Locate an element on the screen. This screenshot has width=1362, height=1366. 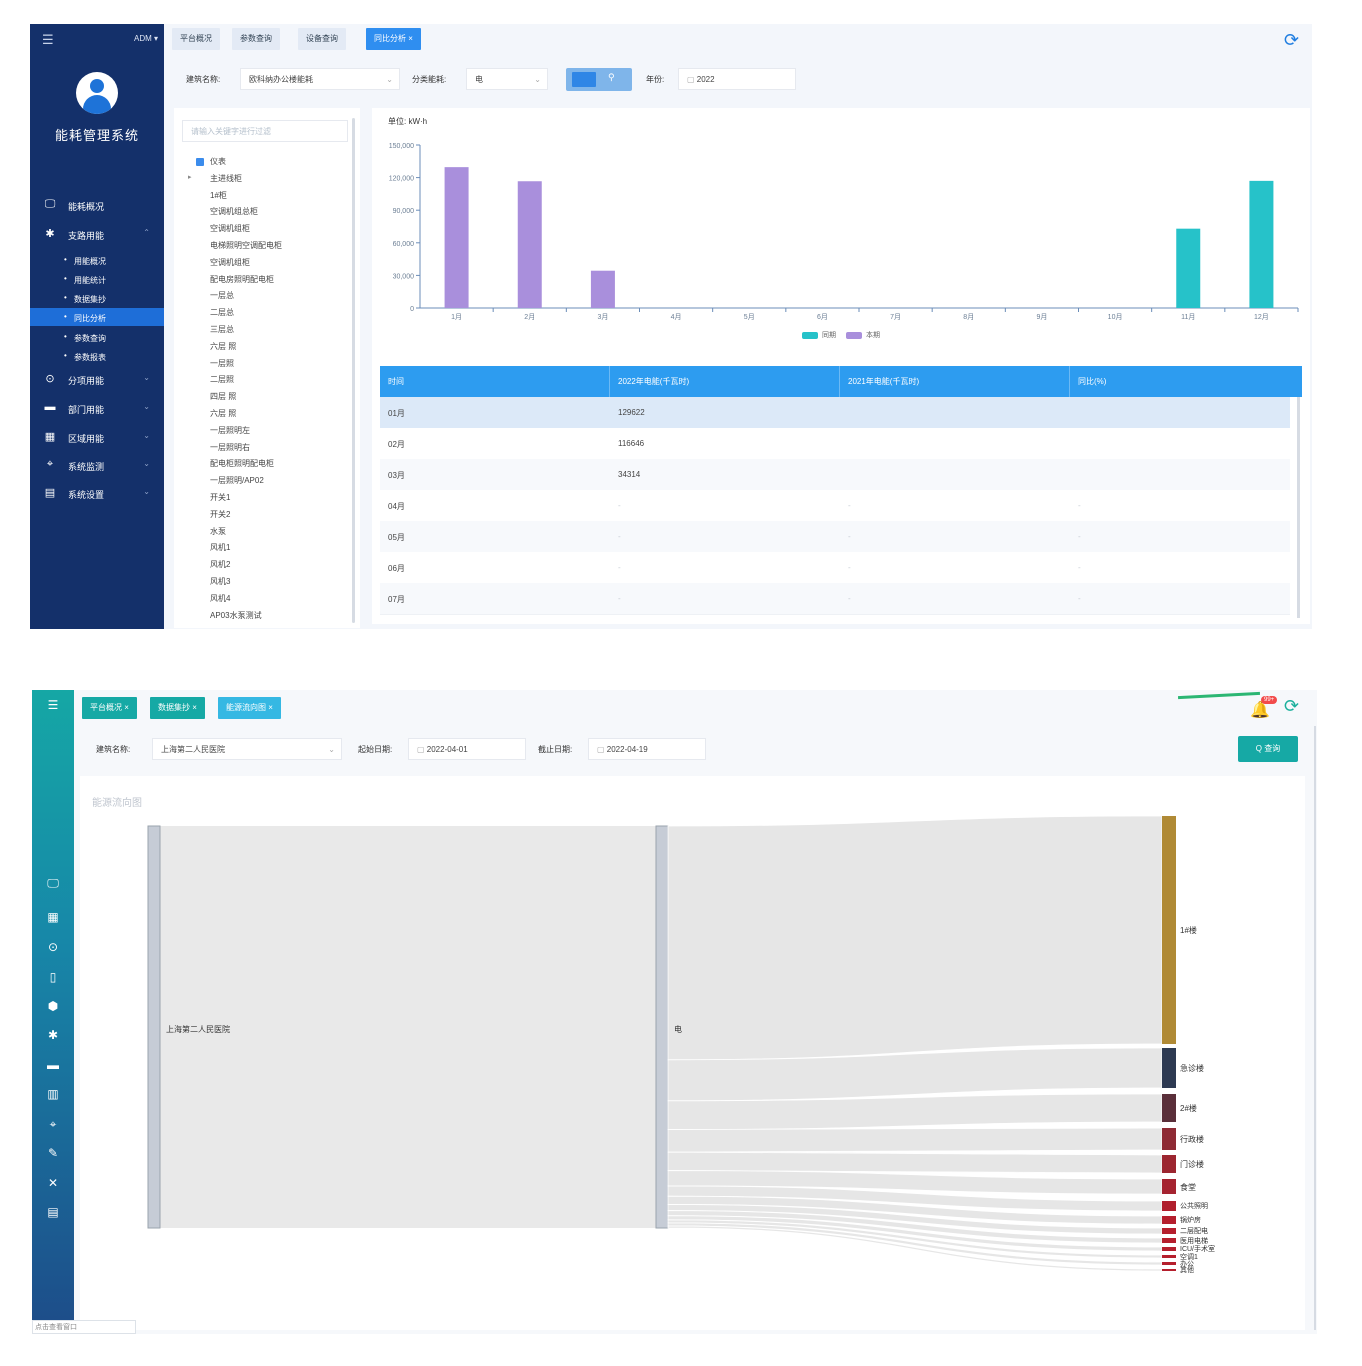
submenu-item-usage-overview: • 用能概况 is located at coordinates (85, 260).